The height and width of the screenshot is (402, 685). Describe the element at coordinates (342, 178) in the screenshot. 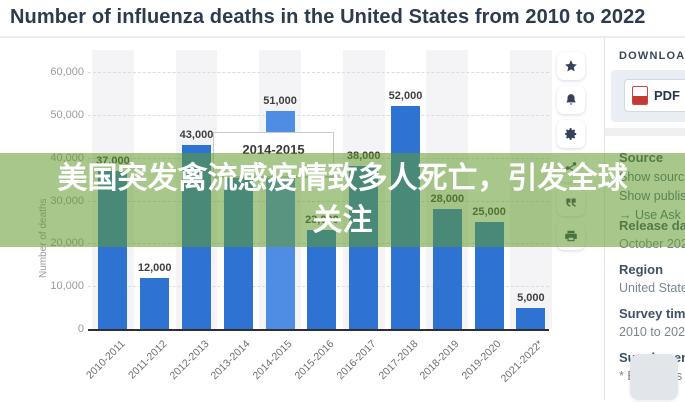

I see `headline-line1: 美国突发禽流感疫情致多人死亡，引发全球` at that location.